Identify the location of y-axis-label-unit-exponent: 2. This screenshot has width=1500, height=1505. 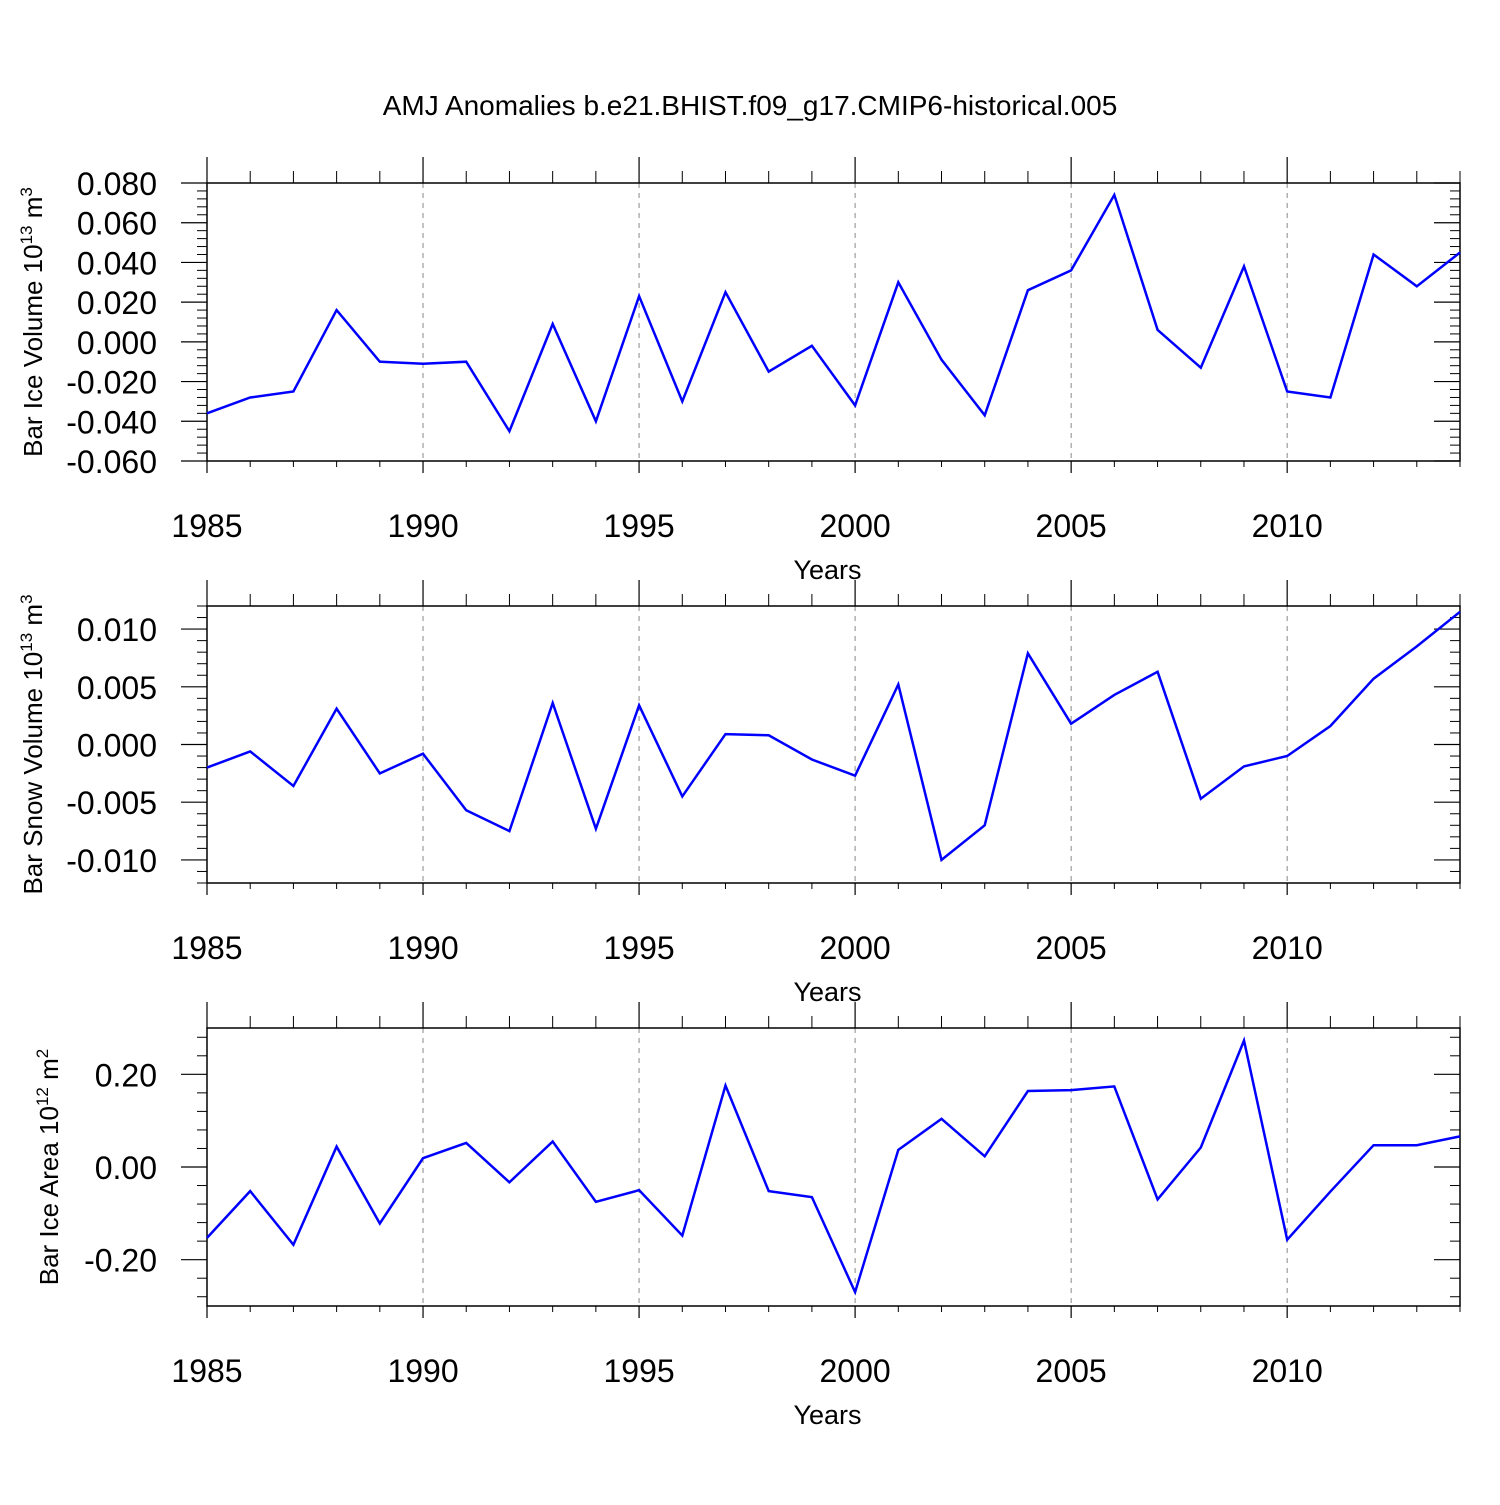
(42, 1053).